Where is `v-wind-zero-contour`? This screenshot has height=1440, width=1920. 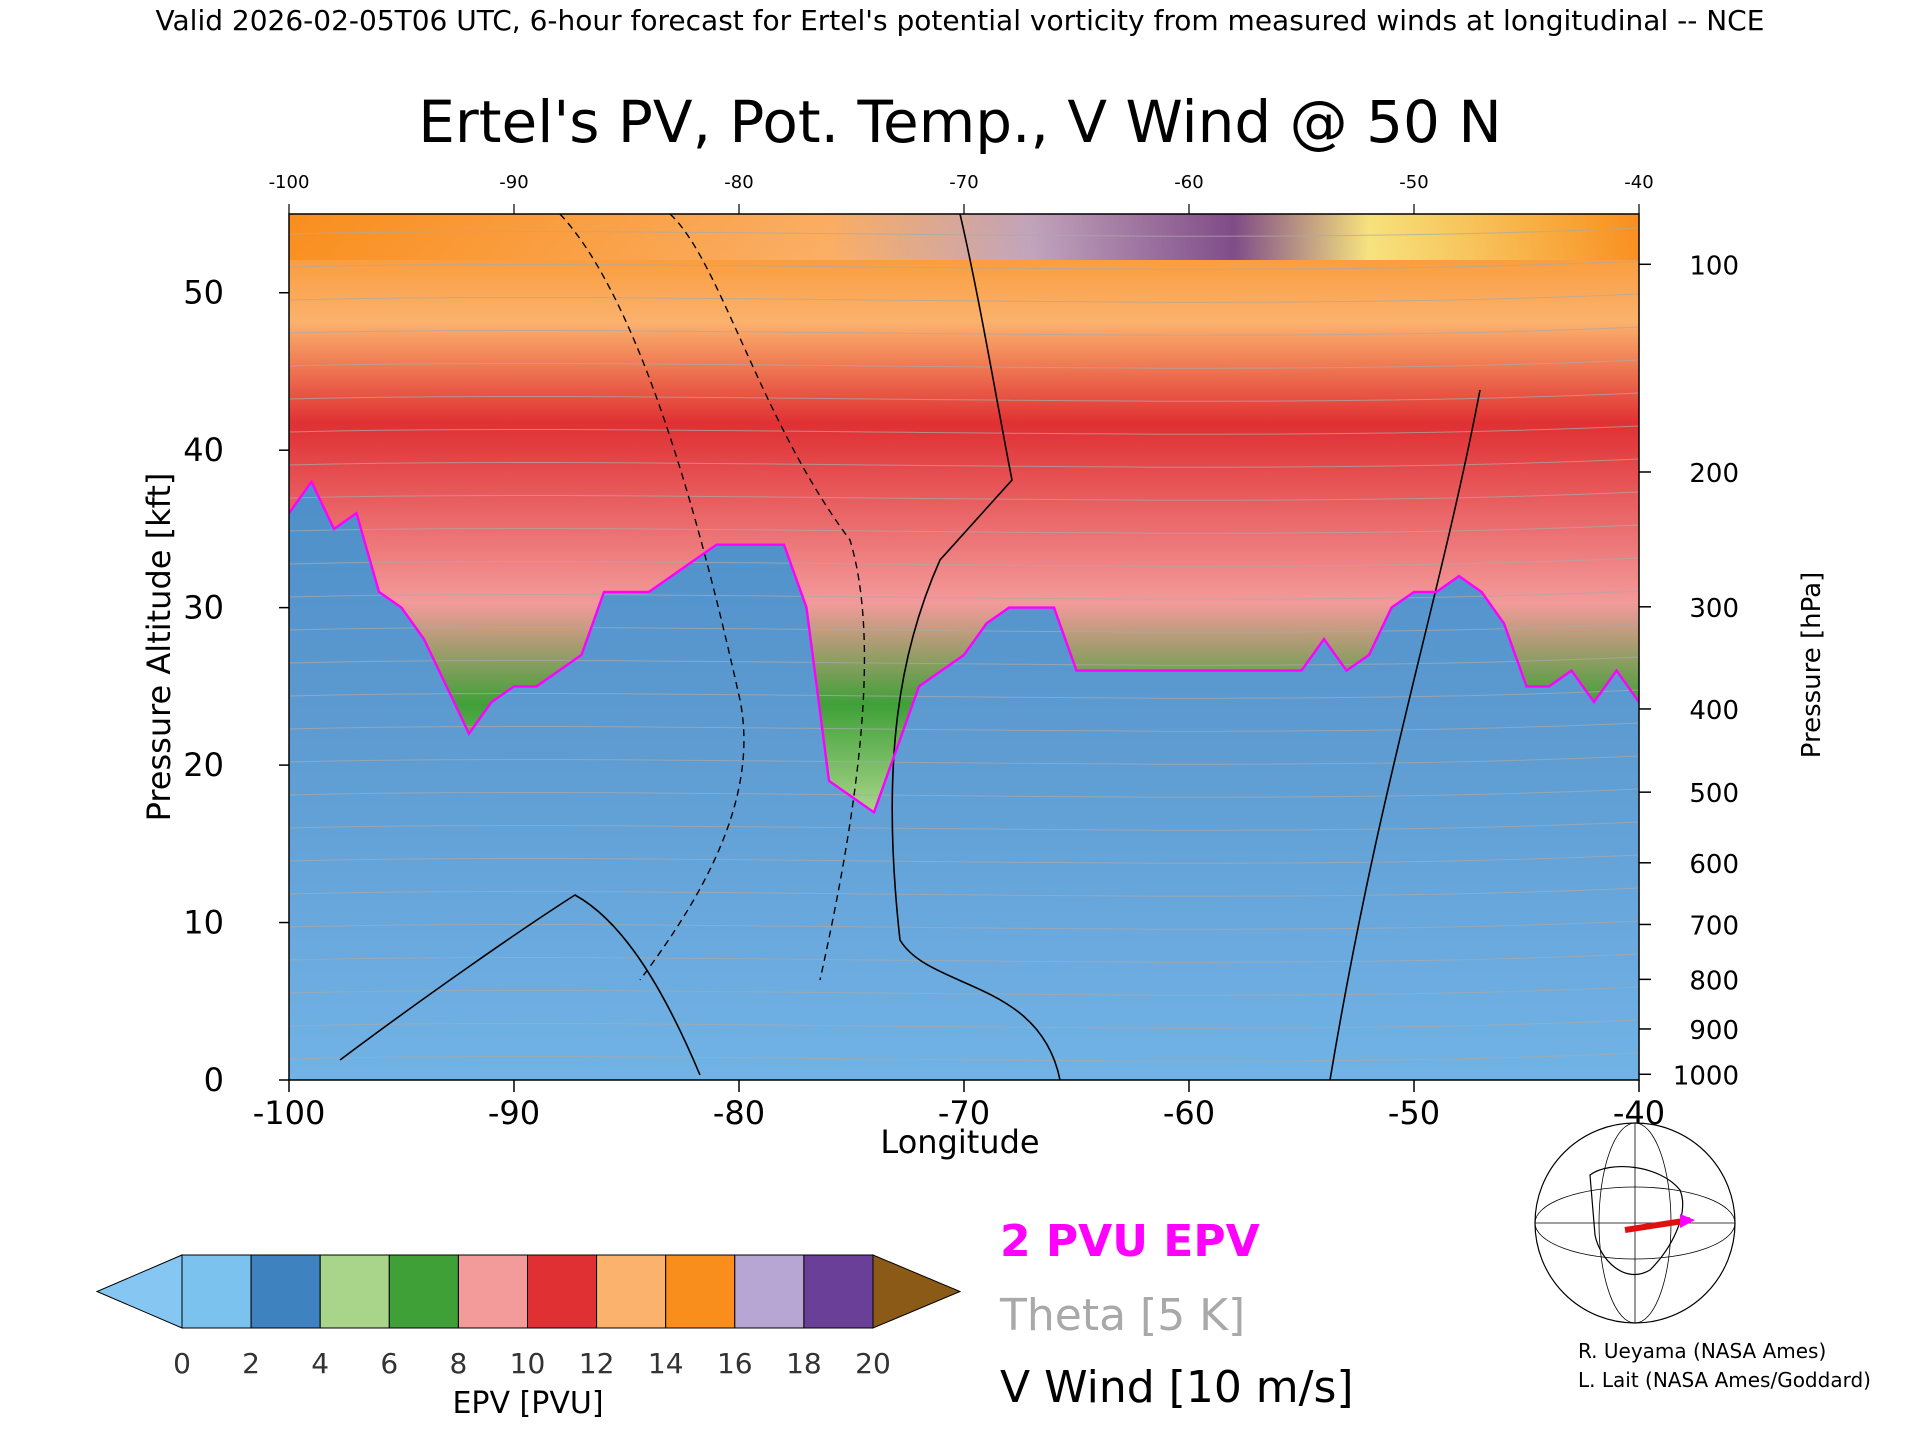 v-wind-zero-contour is located at coordinates (976, 647).